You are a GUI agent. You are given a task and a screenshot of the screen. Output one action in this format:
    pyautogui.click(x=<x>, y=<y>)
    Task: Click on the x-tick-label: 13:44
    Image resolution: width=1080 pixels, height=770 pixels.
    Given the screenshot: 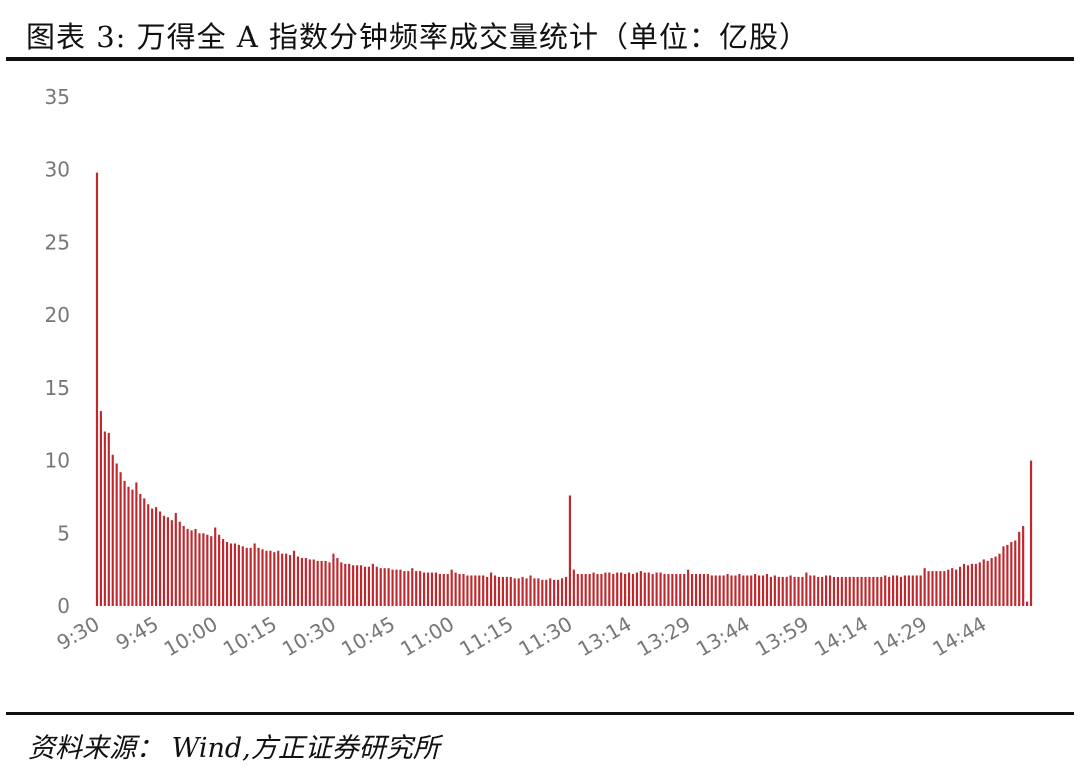 What is the action you would take?
    pyautogui.click(x=723, y=637)
    